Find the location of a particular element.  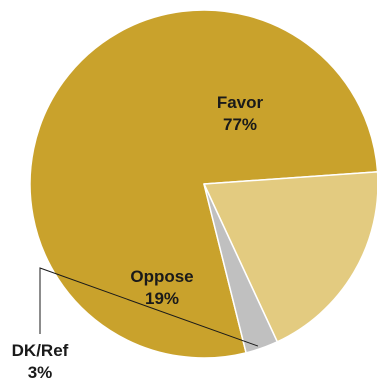

dk-ref-label: DK/Ref is located at coordinates (40, 350).